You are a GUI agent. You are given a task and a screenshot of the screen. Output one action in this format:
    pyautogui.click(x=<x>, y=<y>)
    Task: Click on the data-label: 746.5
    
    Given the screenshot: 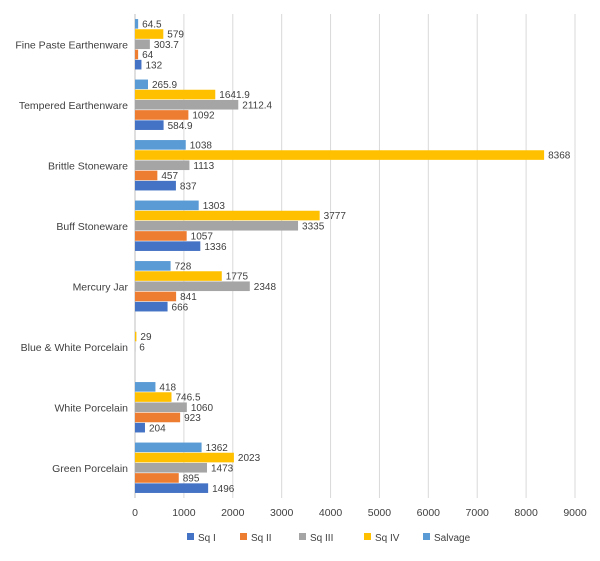 What is the action you would take?
    pyautogui.click(x=187, y=398)
    